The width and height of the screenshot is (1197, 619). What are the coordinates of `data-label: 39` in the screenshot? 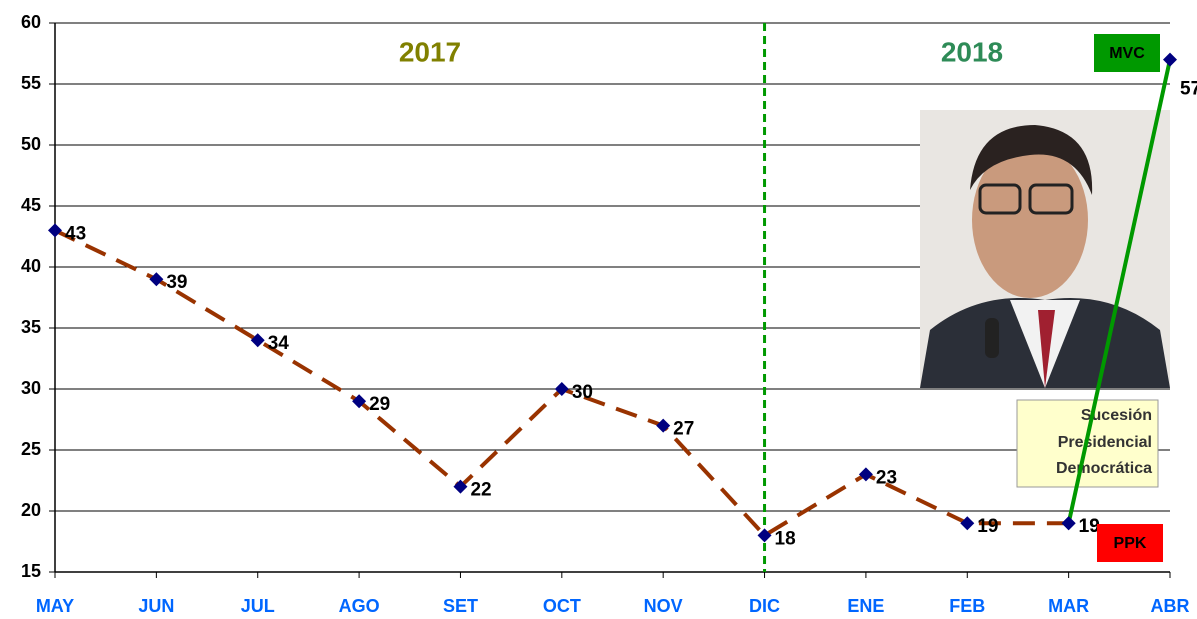 It's located at (176, 282).